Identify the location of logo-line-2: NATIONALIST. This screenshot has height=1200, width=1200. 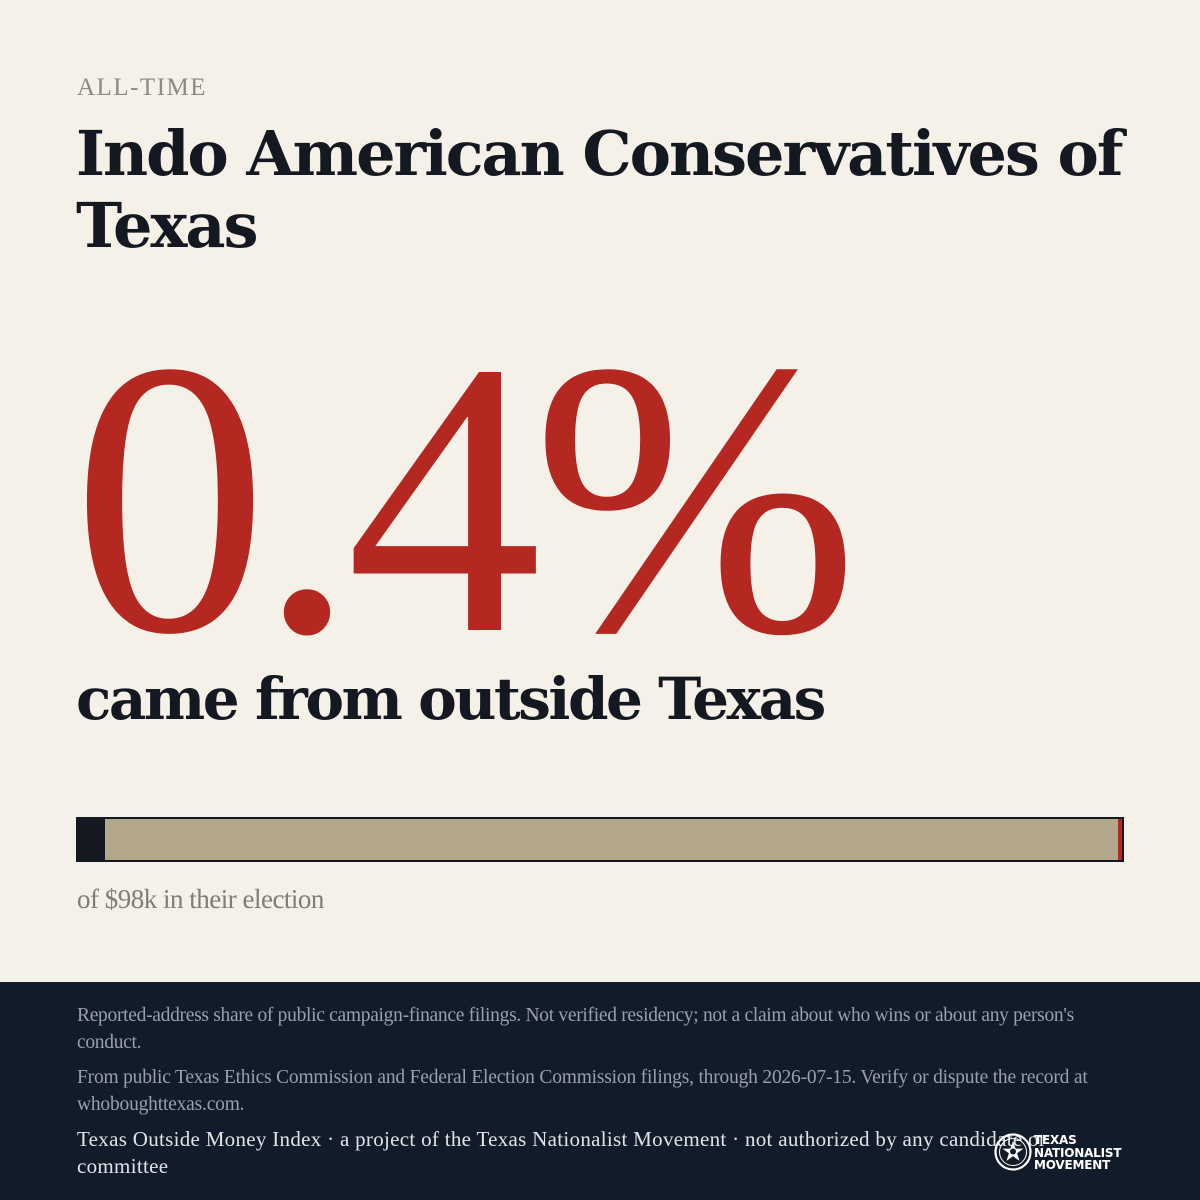
(1078, 1152).